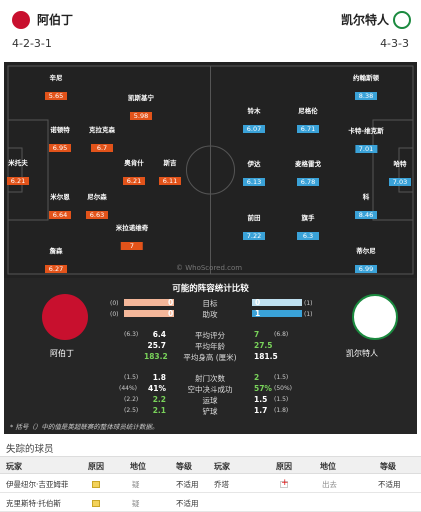 The height and width of the screenshot is (512, 421). I want to click on stat-shots-home: 1.8, so click(159, 377).